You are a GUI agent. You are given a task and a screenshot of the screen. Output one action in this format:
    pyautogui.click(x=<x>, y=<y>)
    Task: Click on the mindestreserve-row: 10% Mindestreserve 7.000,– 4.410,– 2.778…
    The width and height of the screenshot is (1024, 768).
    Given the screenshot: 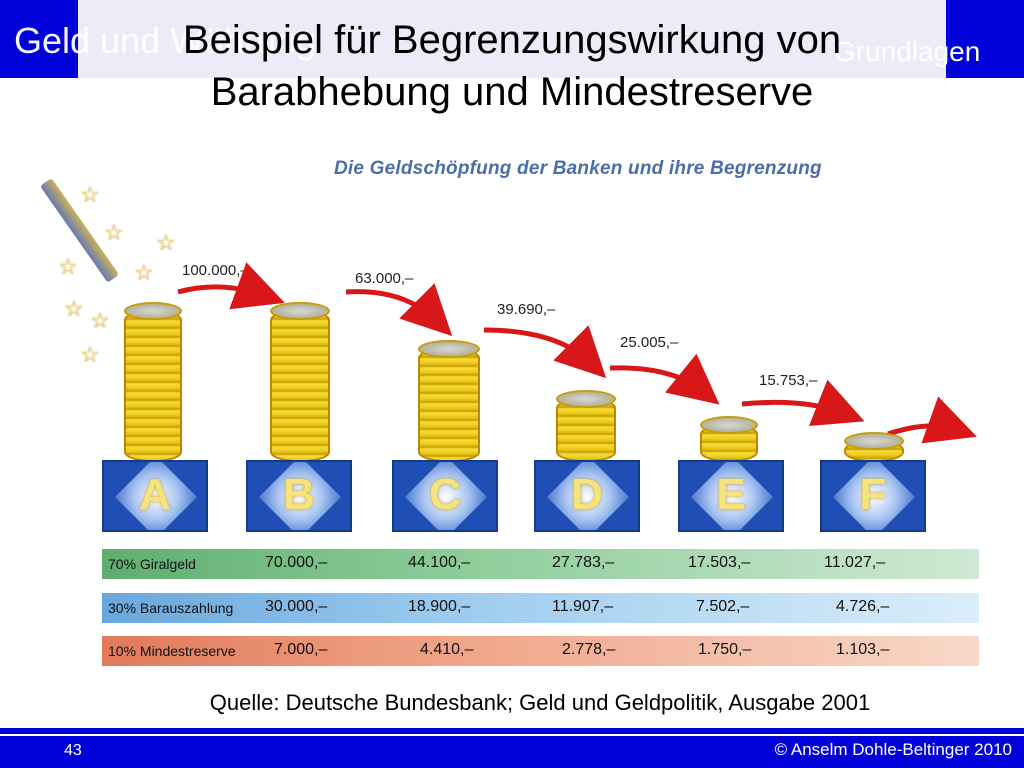 What is the action you would take?
    pyautogui.click(x=540, y=651)
    